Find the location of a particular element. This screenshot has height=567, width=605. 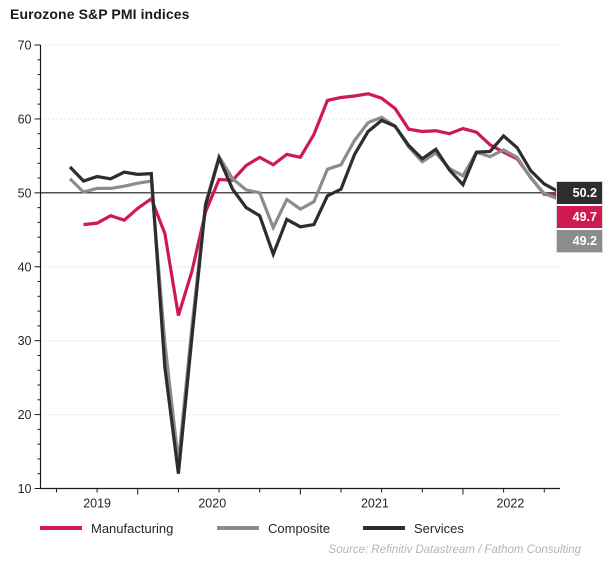

legend-label-manufacturing: Manufacturing is located at coordinates (132, 528).